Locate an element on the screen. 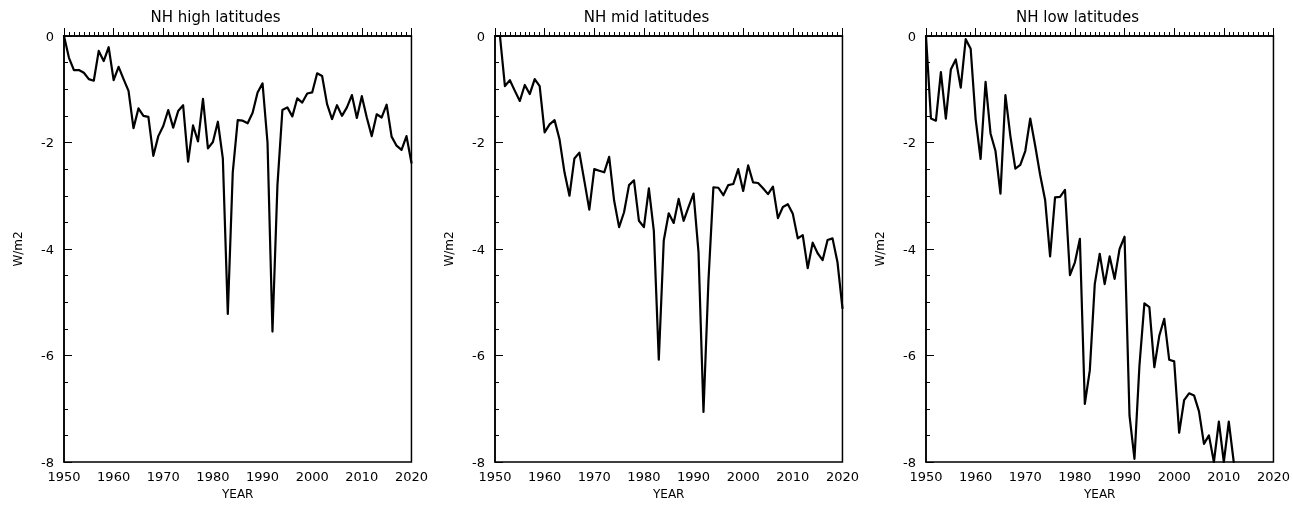 This screenshot has height=506, width=1293. chart-title: NH mid latitudes is located at coordinates (646, 16).